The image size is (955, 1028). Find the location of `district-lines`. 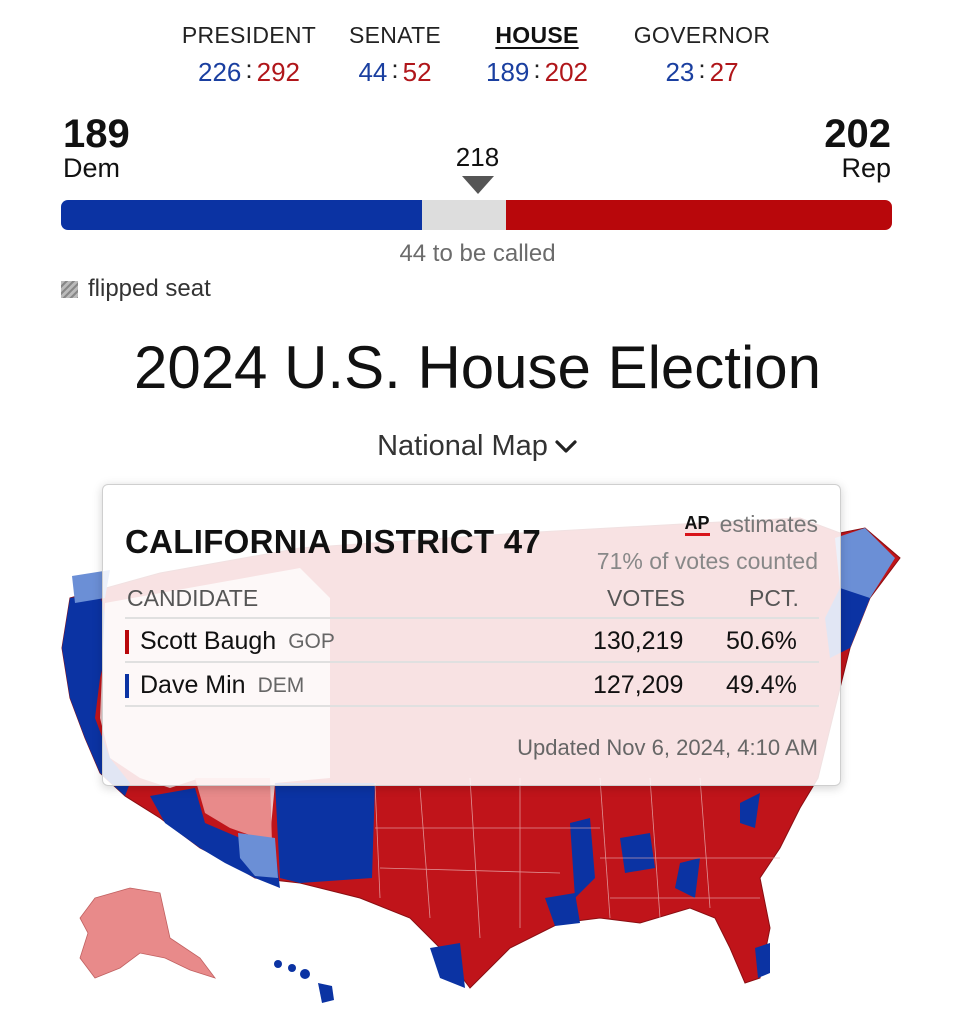

district-lines is located at coordinates (577, 858).